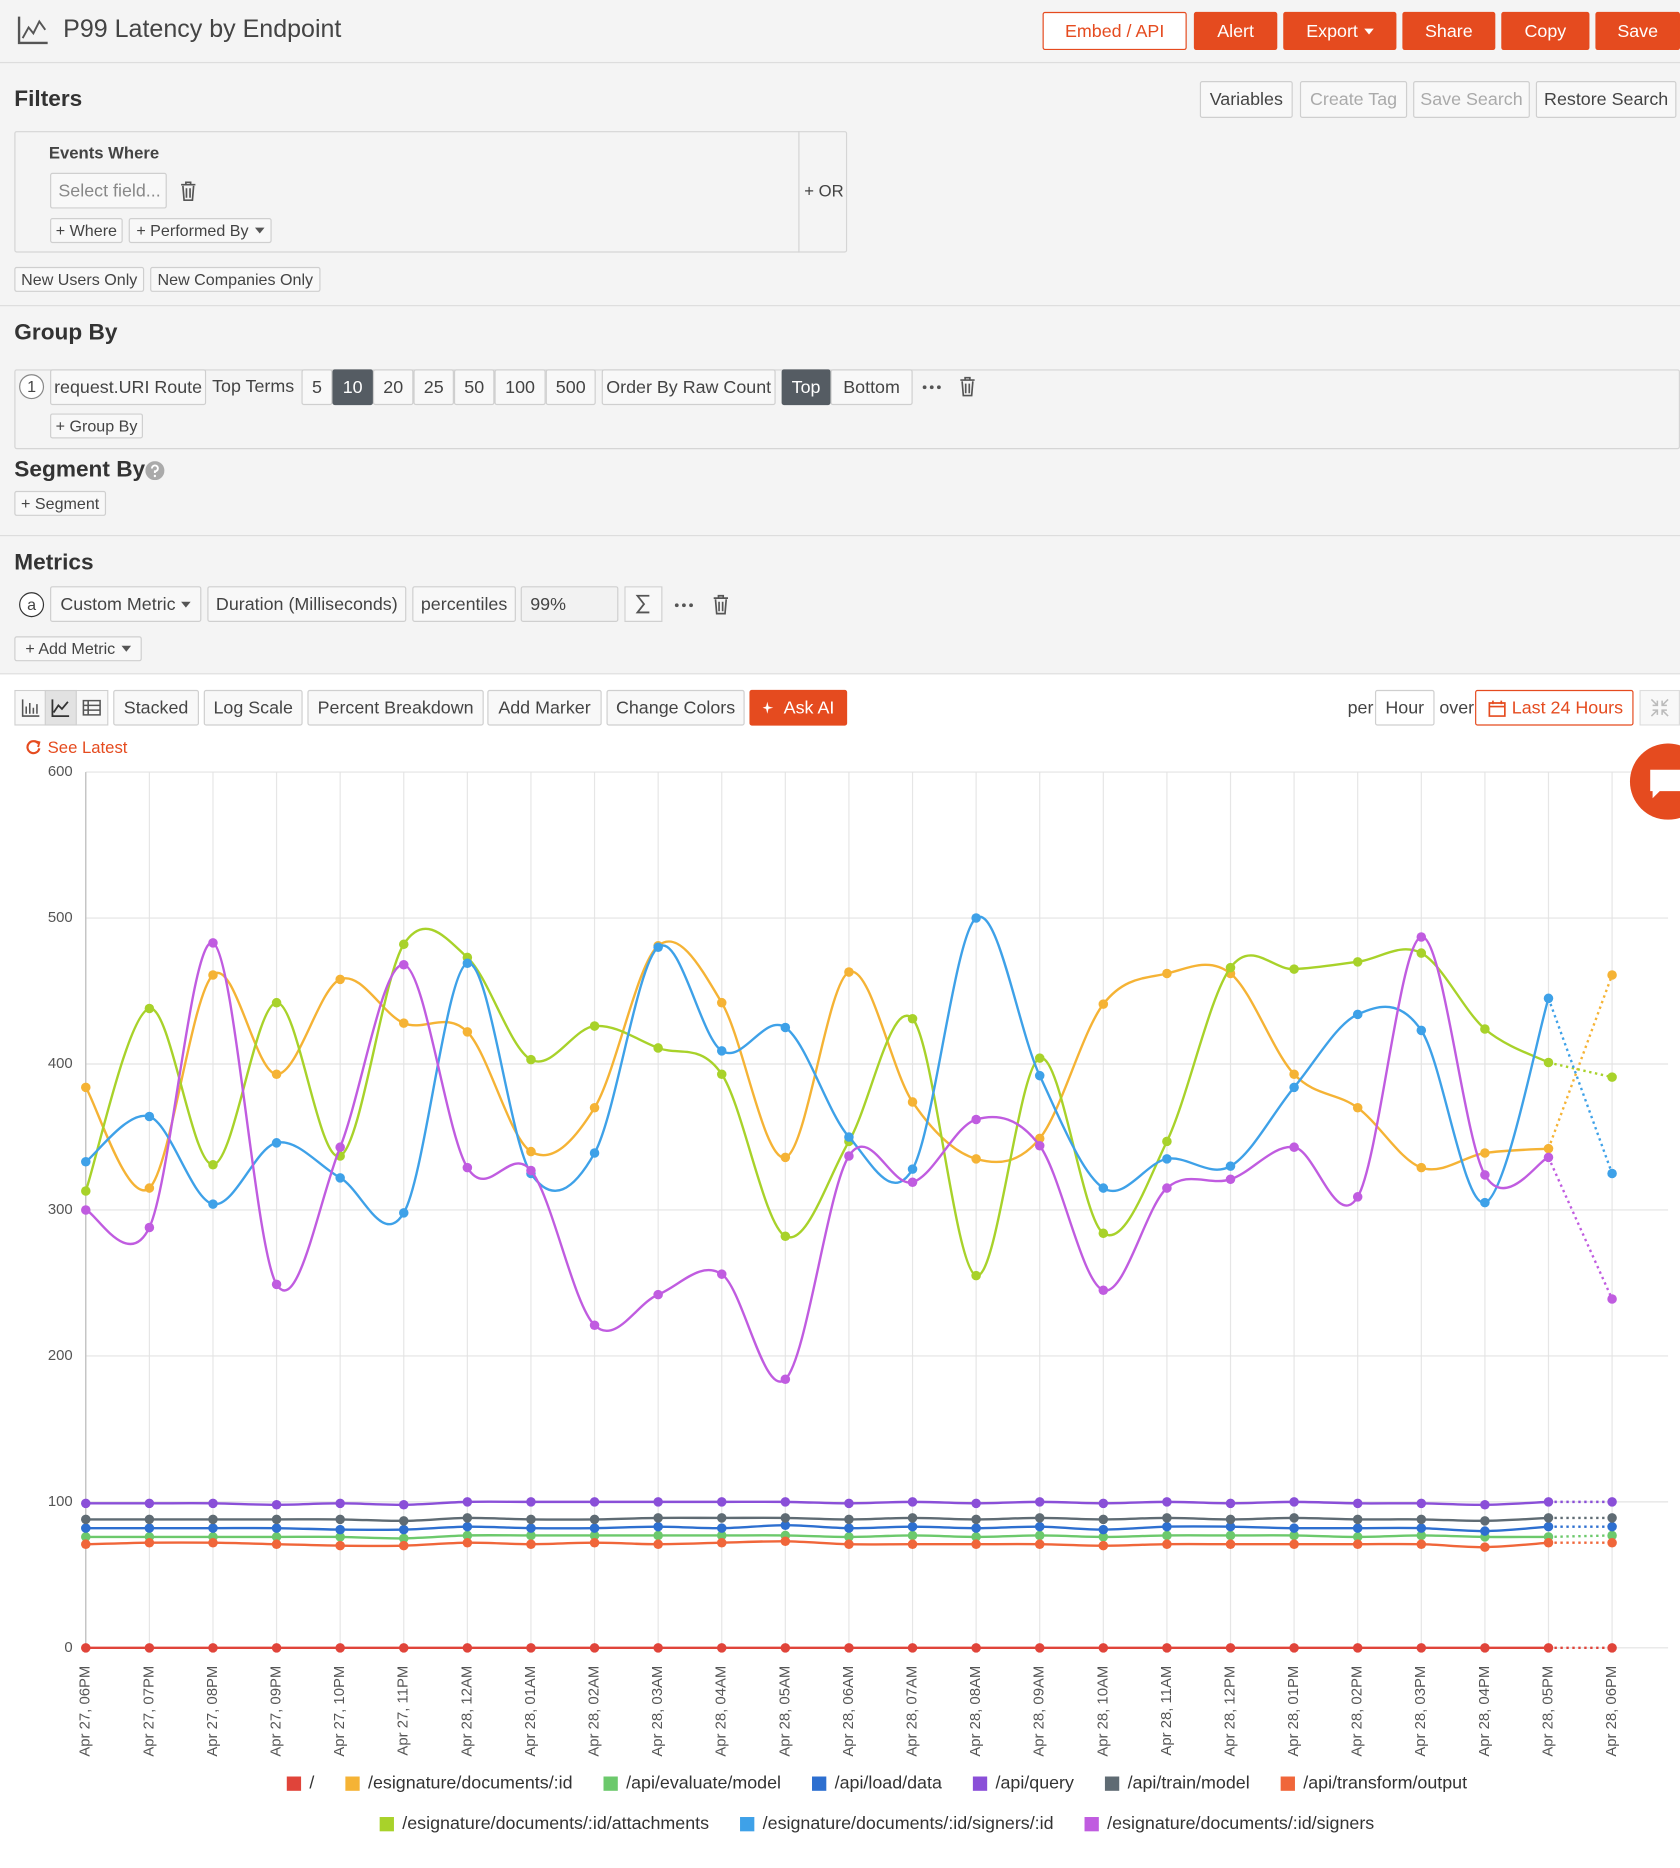 This screenshot has height=1868, width=1680. Describe the element at coordinates (253, 707) in the screenshot. I see `log-scale-button: Log Scale` at that location.